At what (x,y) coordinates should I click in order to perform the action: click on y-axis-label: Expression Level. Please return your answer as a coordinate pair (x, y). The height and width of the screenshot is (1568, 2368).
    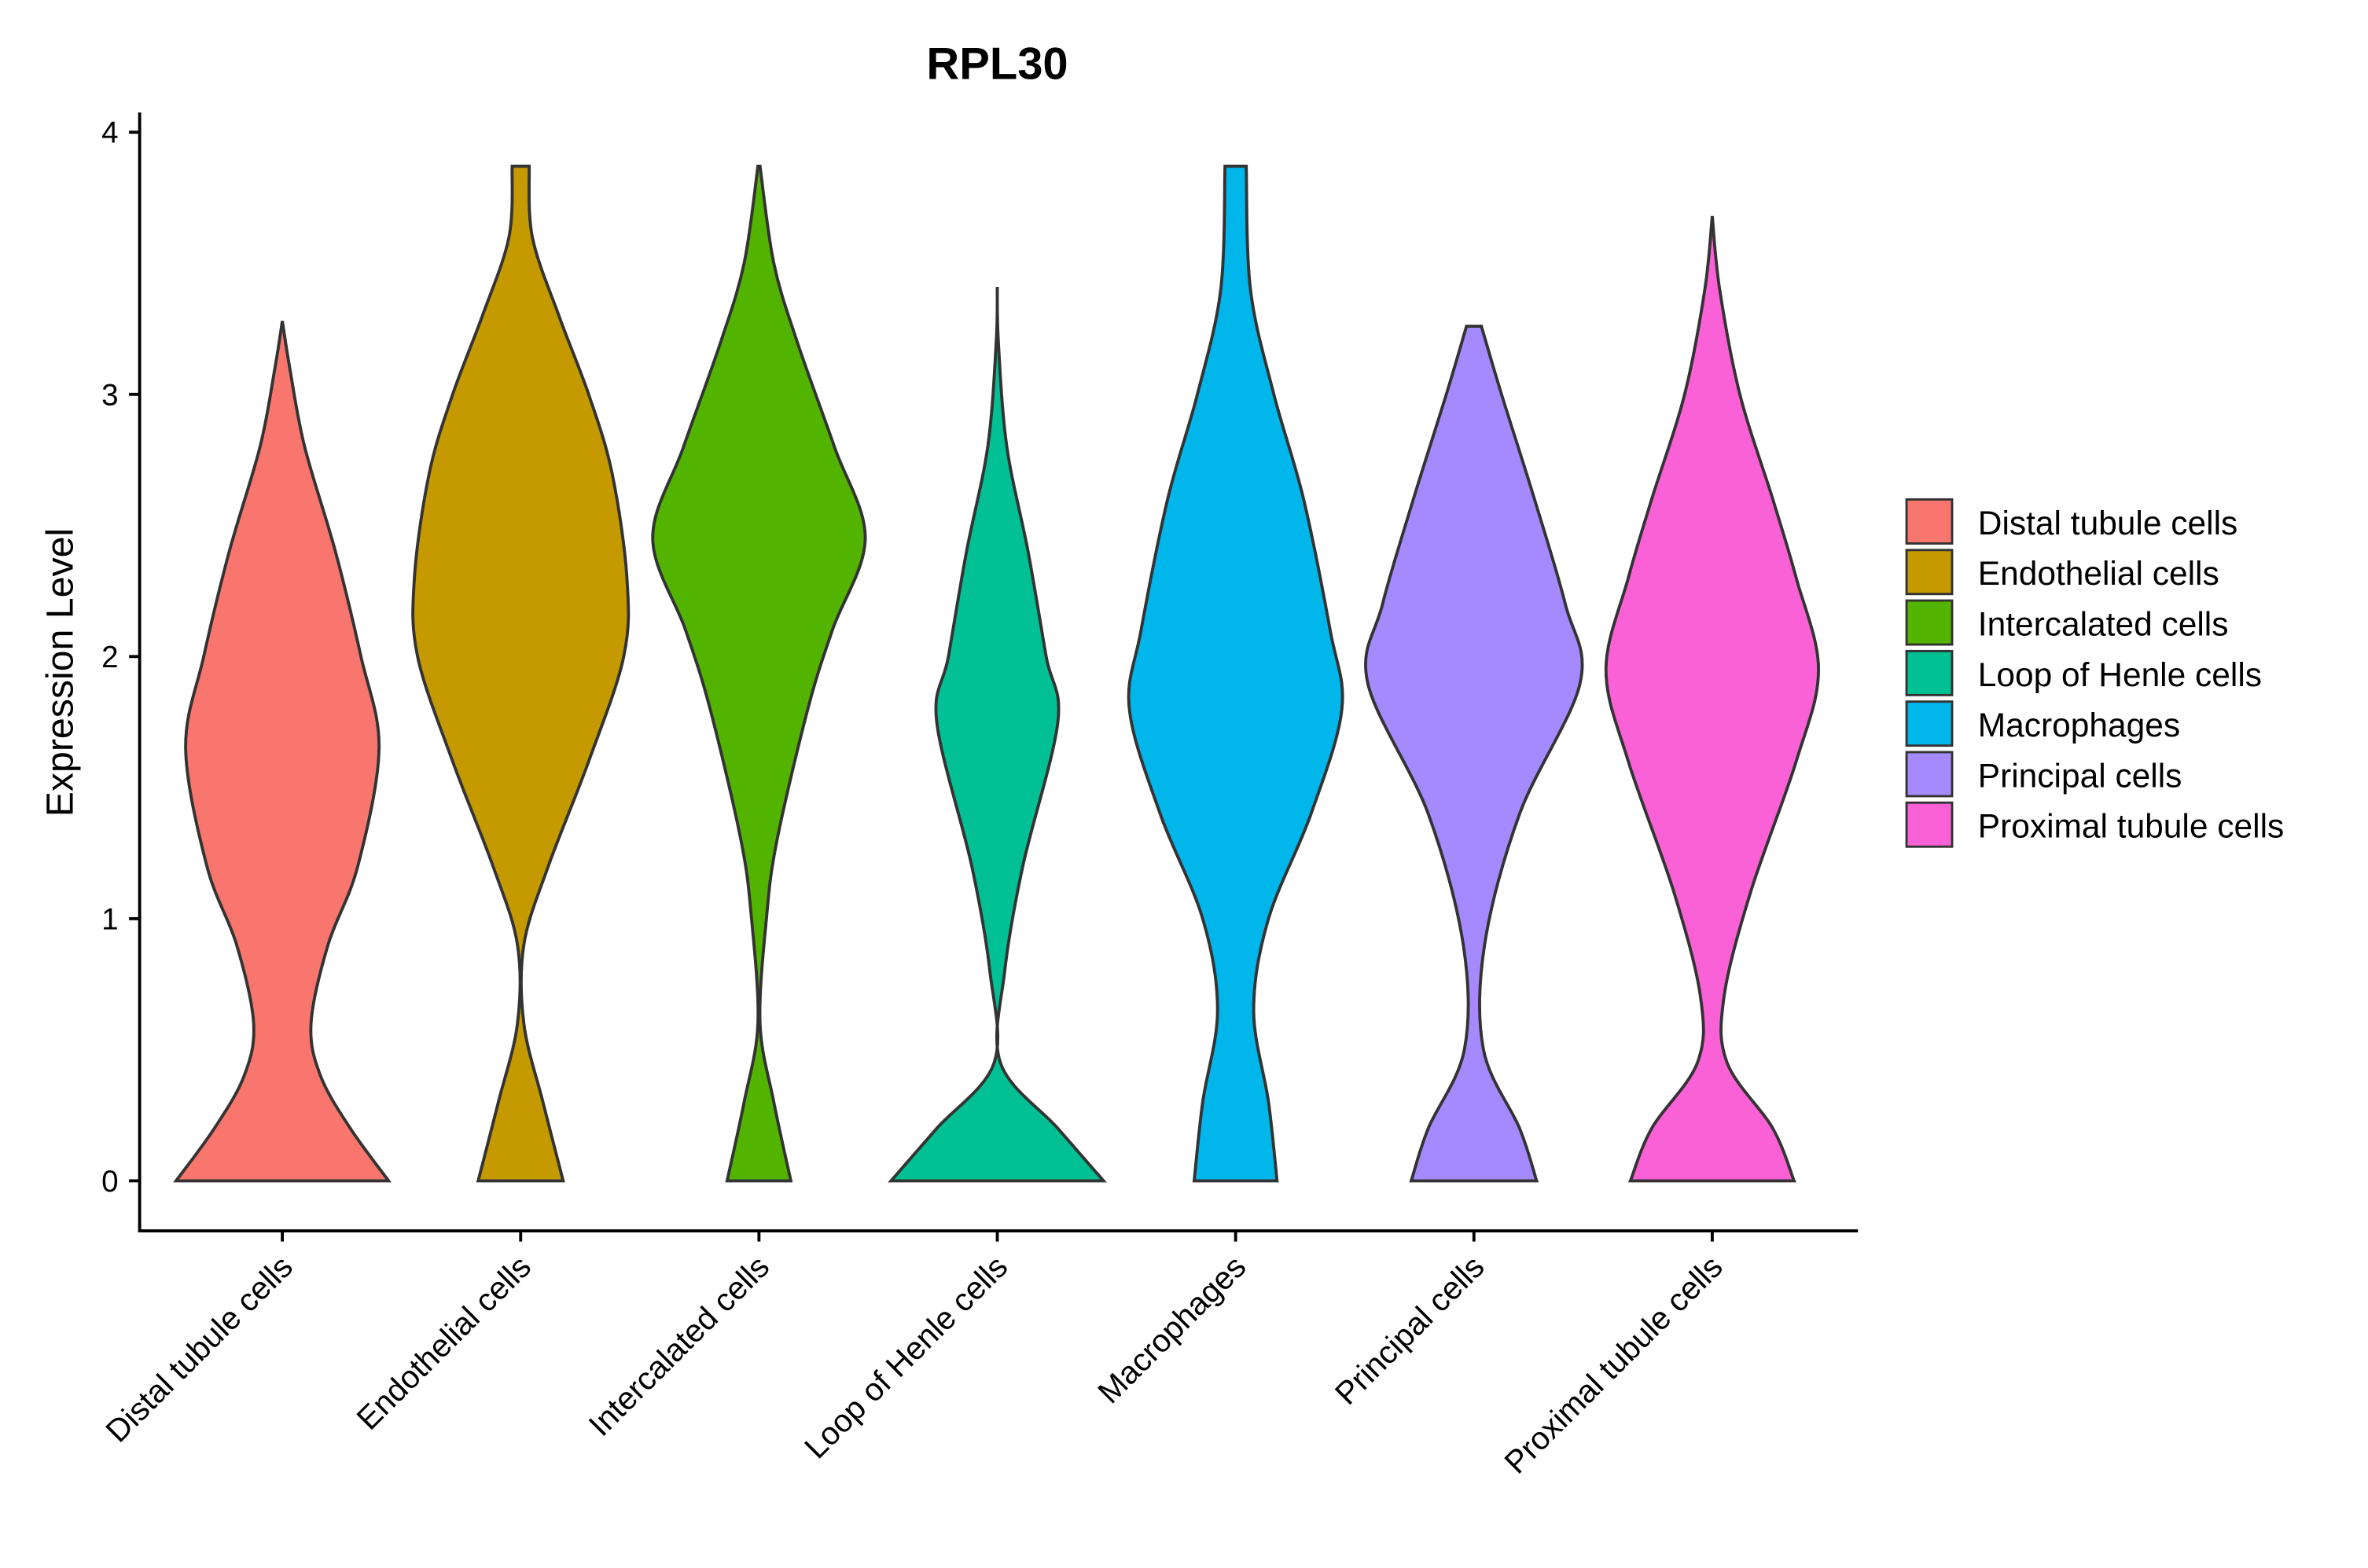
    Looking at the image, I should click on (60, 672).